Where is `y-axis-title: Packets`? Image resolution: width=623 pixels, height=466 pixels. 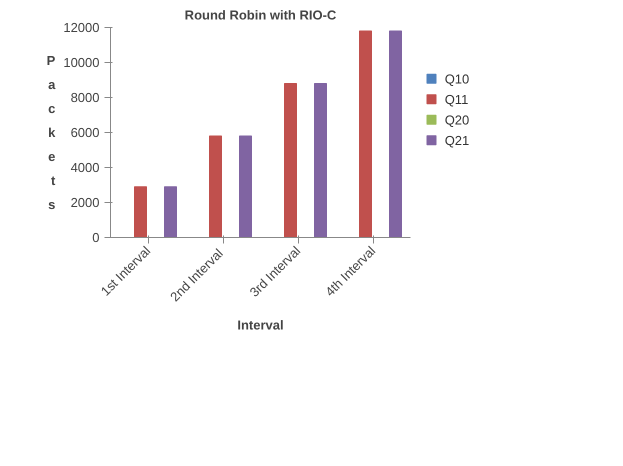
y-axis-title: Packets is located at coordinates (51, 132).